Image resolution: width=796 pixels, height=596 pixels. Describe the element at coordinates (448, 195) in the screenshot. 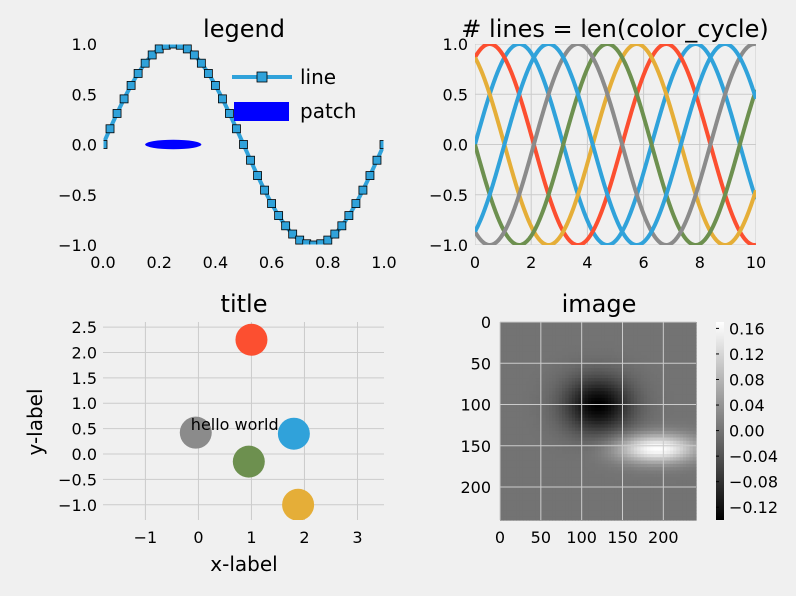

I see `color-cycle-ytick-label: −0.5` at that location.